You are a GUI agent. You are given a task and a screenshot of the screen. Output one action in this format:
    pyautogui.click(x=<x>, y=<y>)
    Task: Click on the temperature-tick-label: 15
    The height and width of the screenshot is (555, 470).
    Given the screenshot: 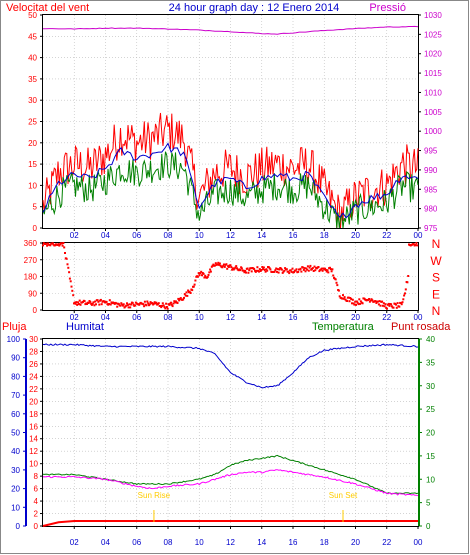 What is the action you would take?
    pyautogui.click(x=430, y=456)
    